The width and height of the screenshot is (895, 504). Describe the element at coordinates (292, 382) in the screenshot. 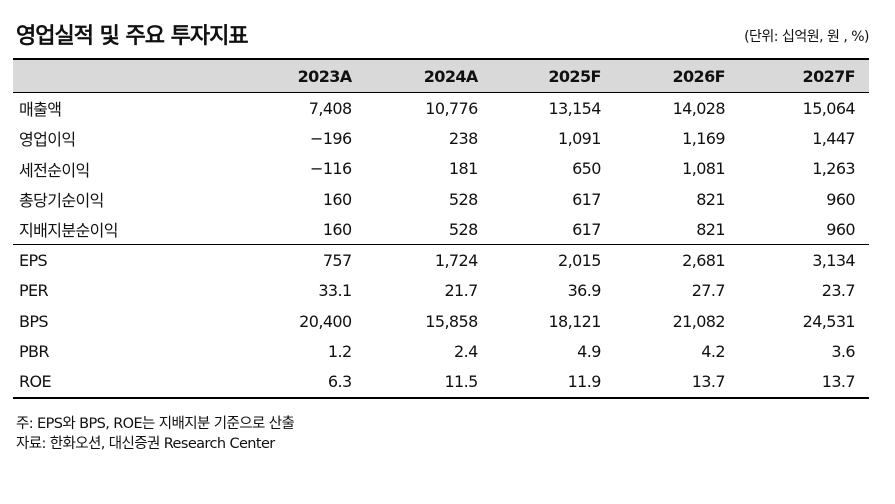

I see `table-cell: 6.3` at that location.